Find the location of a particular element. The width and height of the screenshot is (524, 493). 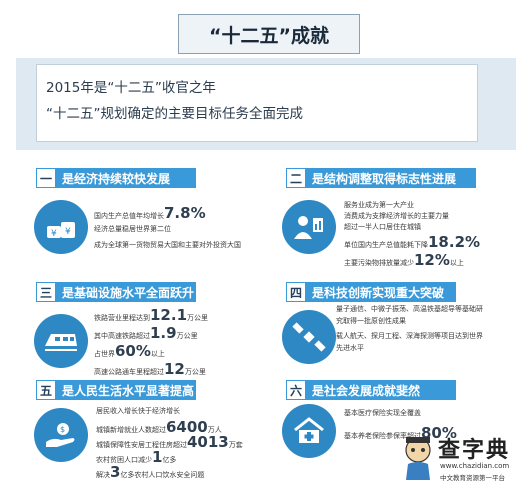

satellite-icon is located at coordinates (309, 337).